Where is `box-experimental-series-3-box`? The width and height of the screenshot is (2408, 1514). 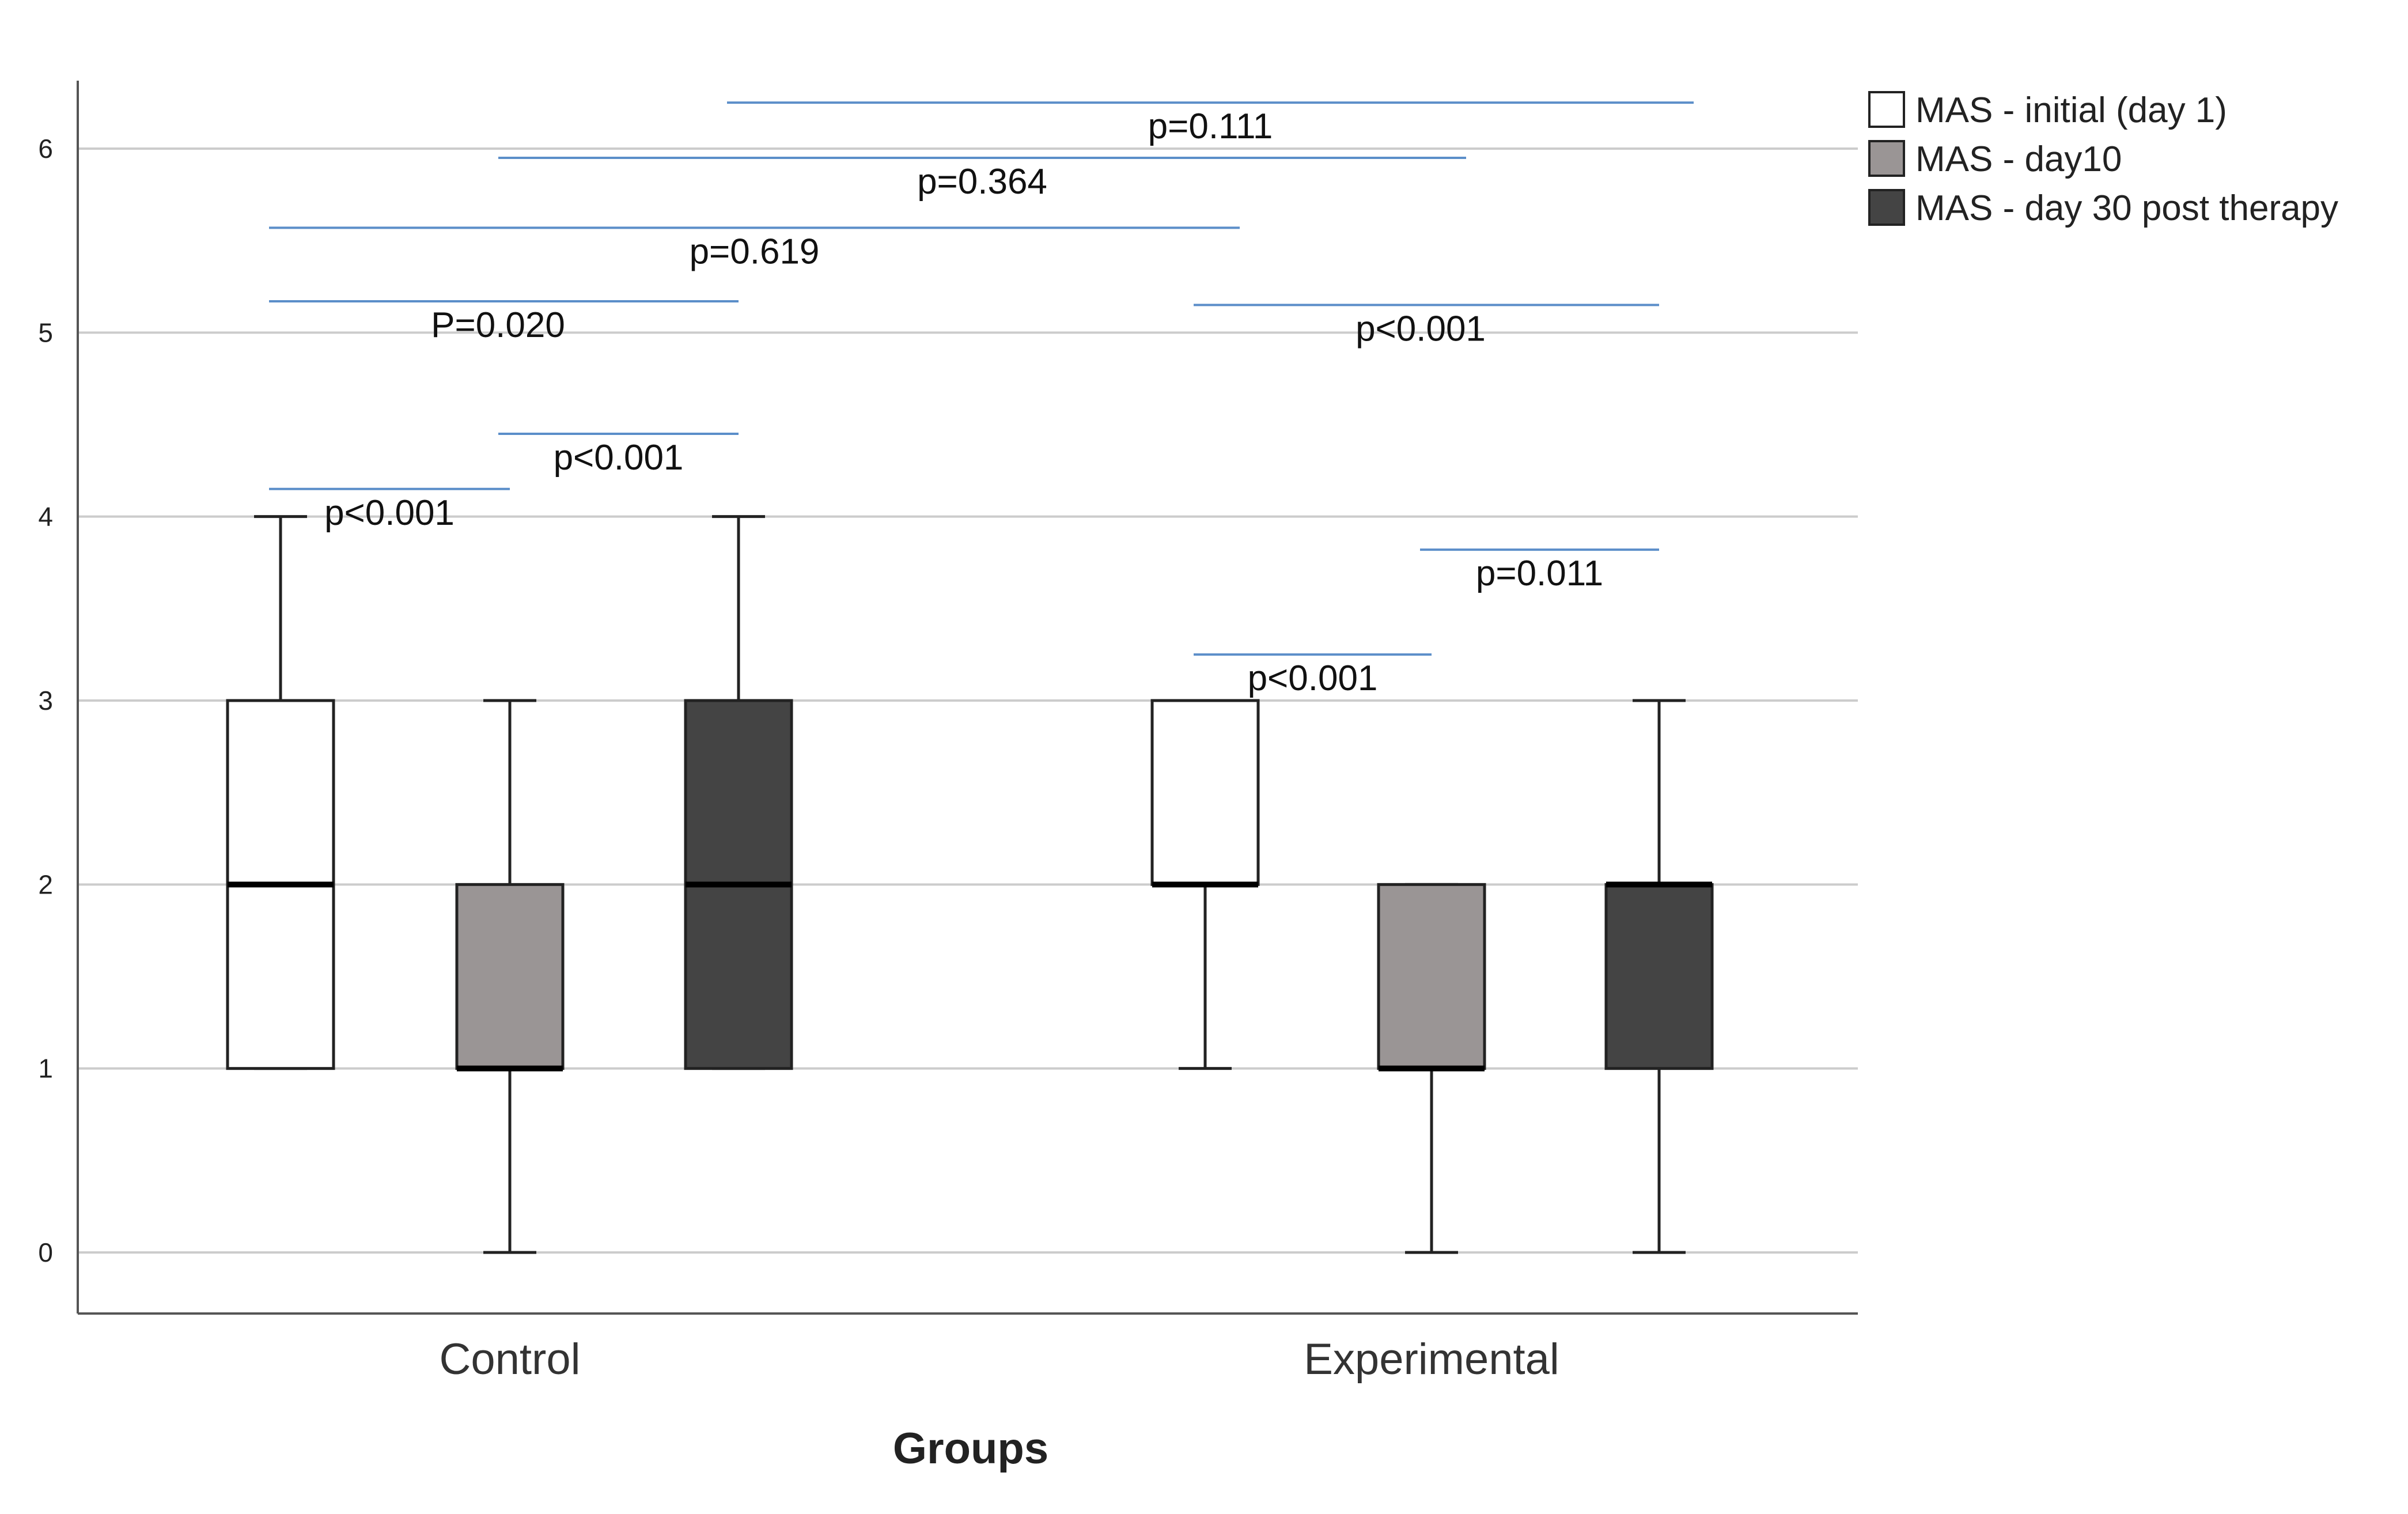
box-experimental-series-3-box is located at coordinates (1659, 976).